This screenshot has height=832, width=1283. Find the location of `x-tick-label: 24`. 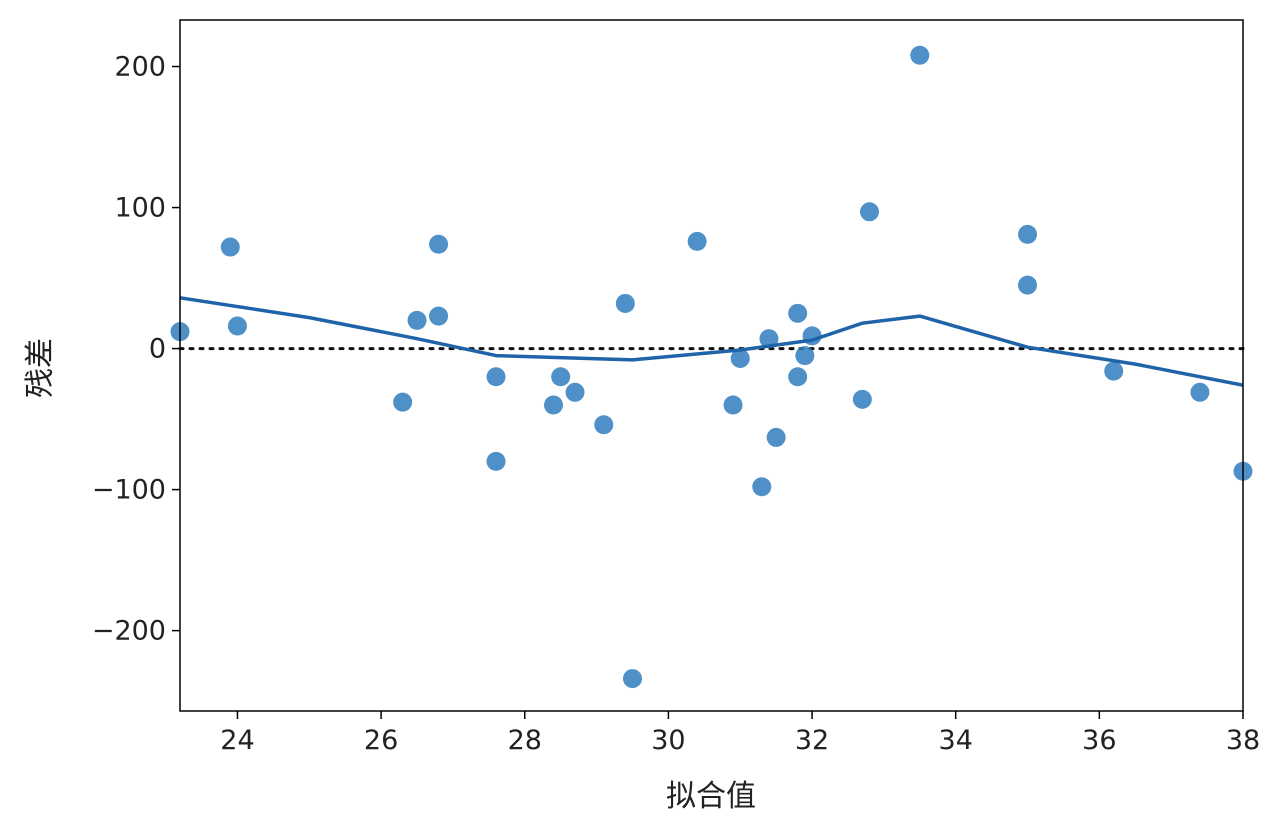

x-tick-label: 24 is located at coordinates (237, 740).